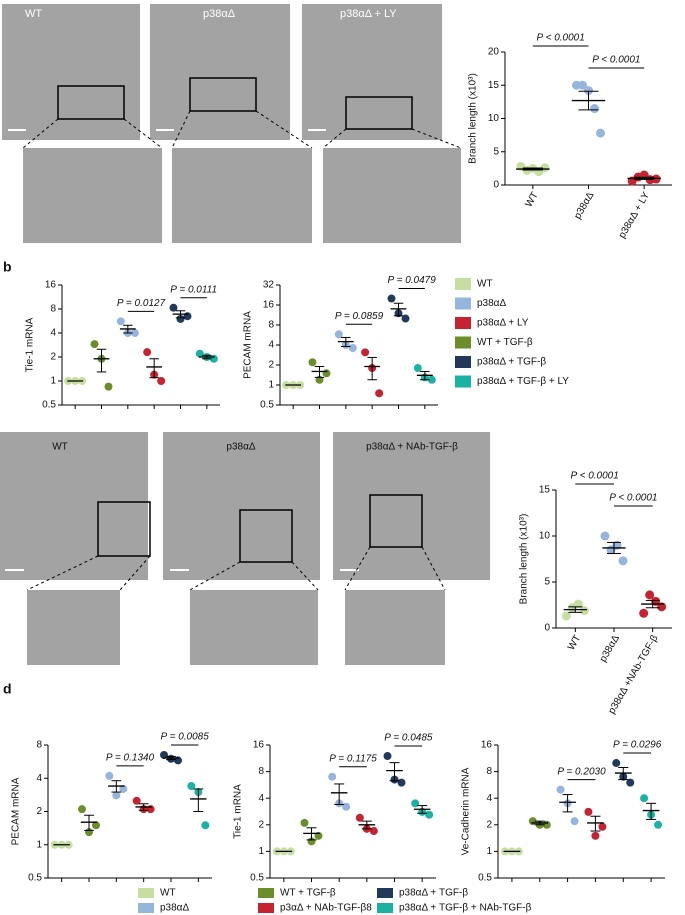 Image resolution: width=685 pixels, height=915 pixels. Describe the element at coordinates (496, 185) in the screenshot. I see `y-tick-label: 0` at that location.